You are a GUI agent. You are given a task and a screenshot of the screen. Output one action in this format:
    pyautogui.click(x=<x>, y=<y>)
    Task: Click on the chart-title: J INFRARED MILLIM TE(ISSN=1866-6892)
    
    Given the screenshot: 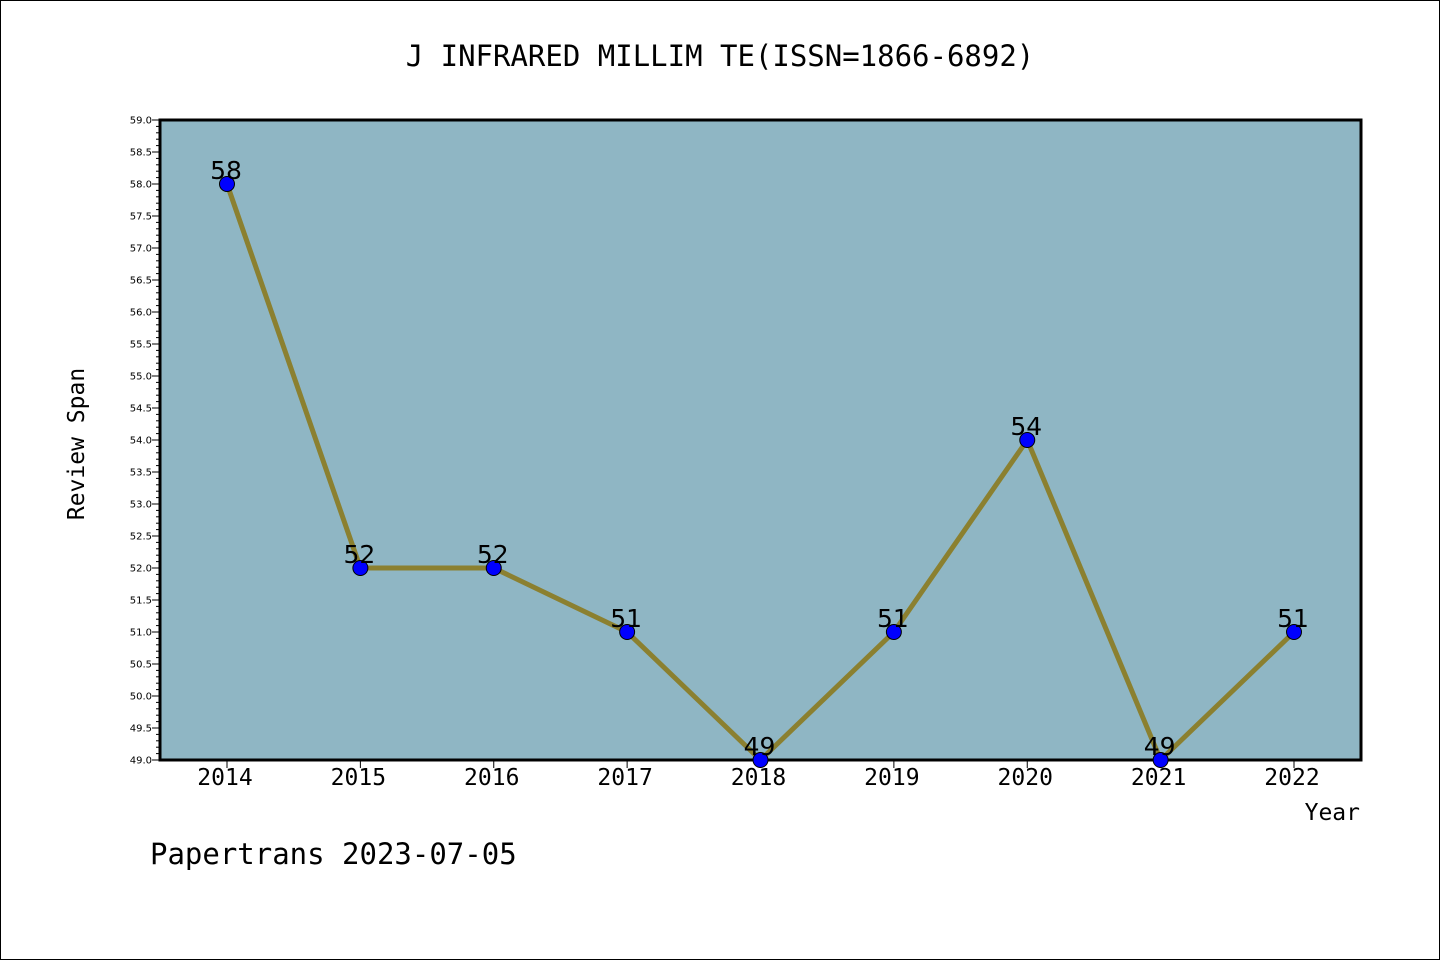 What is the action you would take?
    pyautogui.click(x=720, y=56)
    